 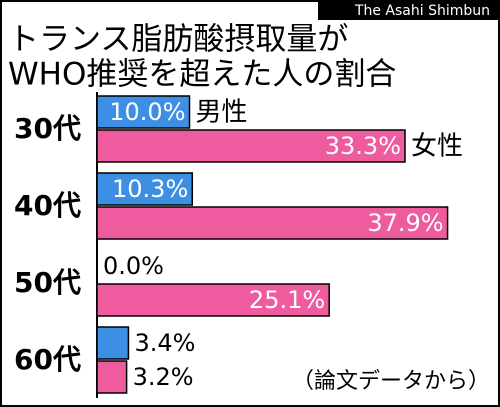 What do you see at coordinates (422, 11) in the screenshot?
I see `credit: The Asahi Shimbun` at bounding box center [422, 11].